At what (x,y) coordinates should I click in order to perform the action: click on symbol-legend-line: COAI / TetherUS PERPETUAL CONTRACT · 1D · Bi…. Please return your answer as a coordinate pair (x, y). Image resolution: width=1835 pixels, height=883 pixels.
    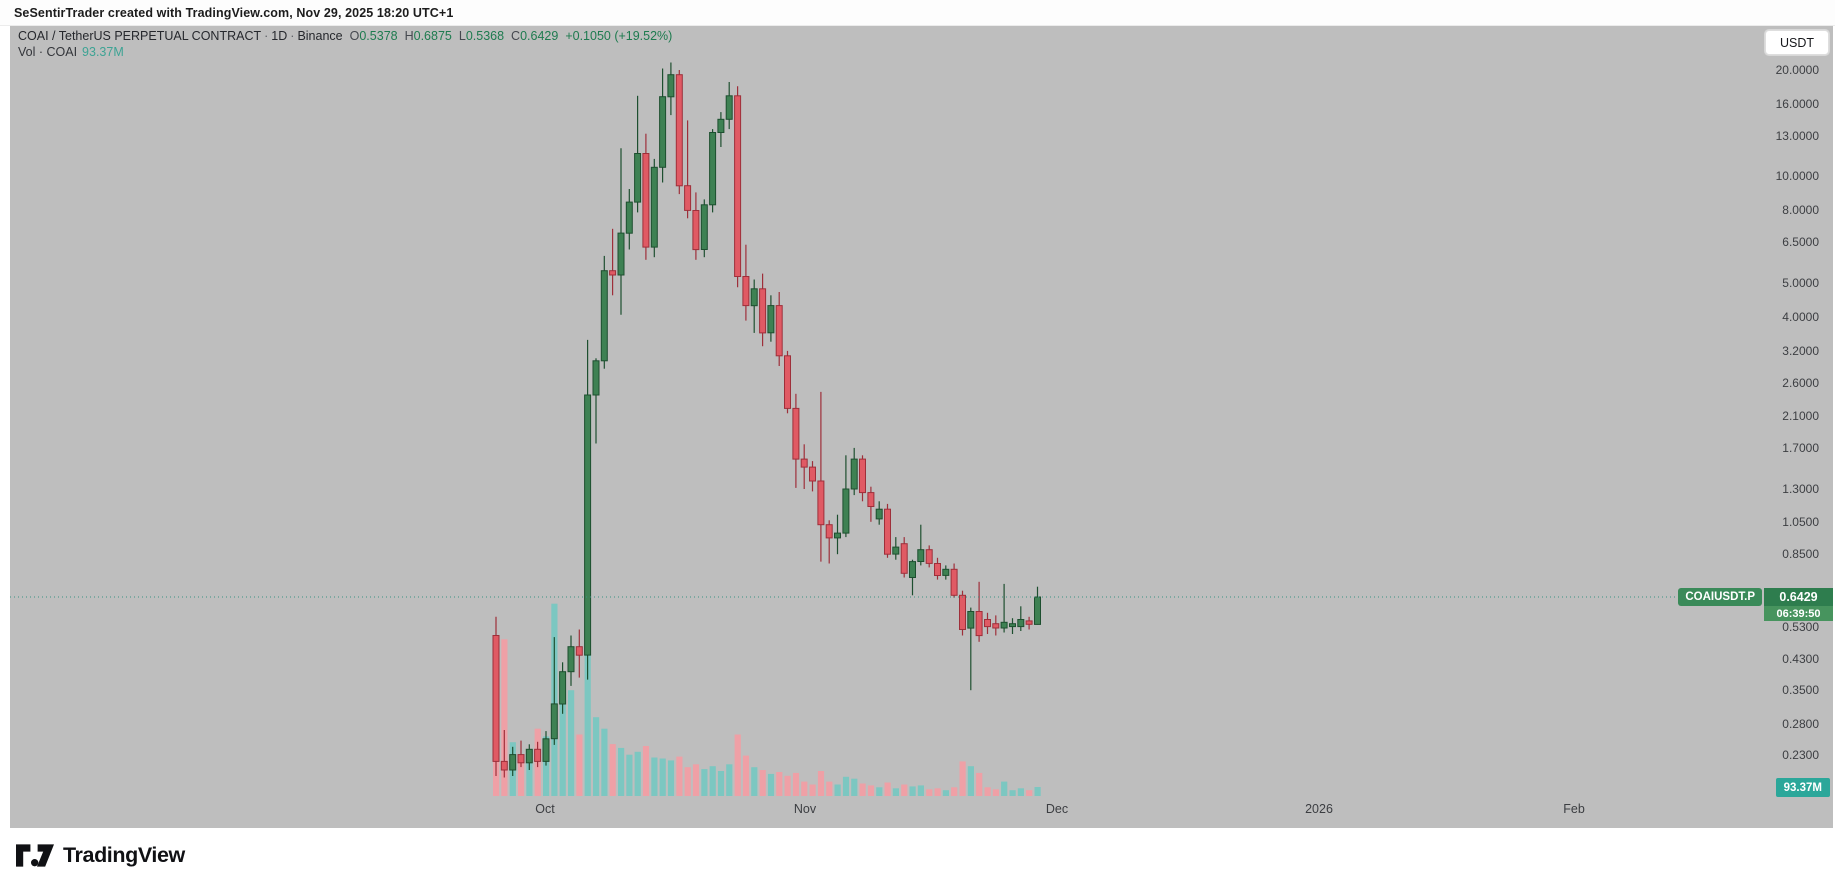
    Looking at the image, I should click on (345, 36).